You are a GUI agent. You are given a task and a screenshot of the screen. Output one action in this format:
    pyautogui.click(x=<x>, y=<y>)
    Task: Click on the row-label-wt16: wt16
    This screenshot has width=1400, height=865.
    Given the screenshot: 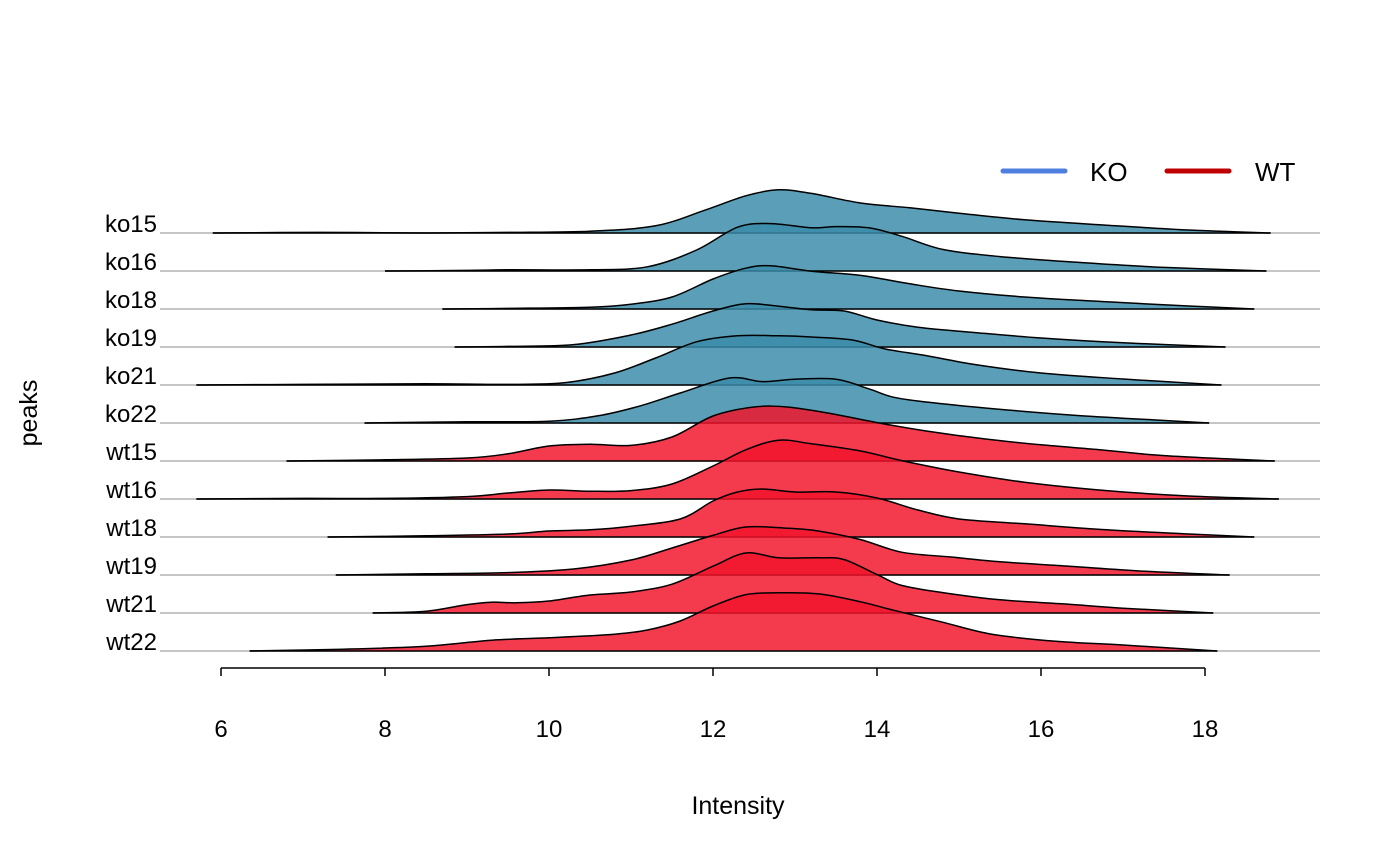 What is the action you would take?
    pyautogui.click(x=131, y=490)
    